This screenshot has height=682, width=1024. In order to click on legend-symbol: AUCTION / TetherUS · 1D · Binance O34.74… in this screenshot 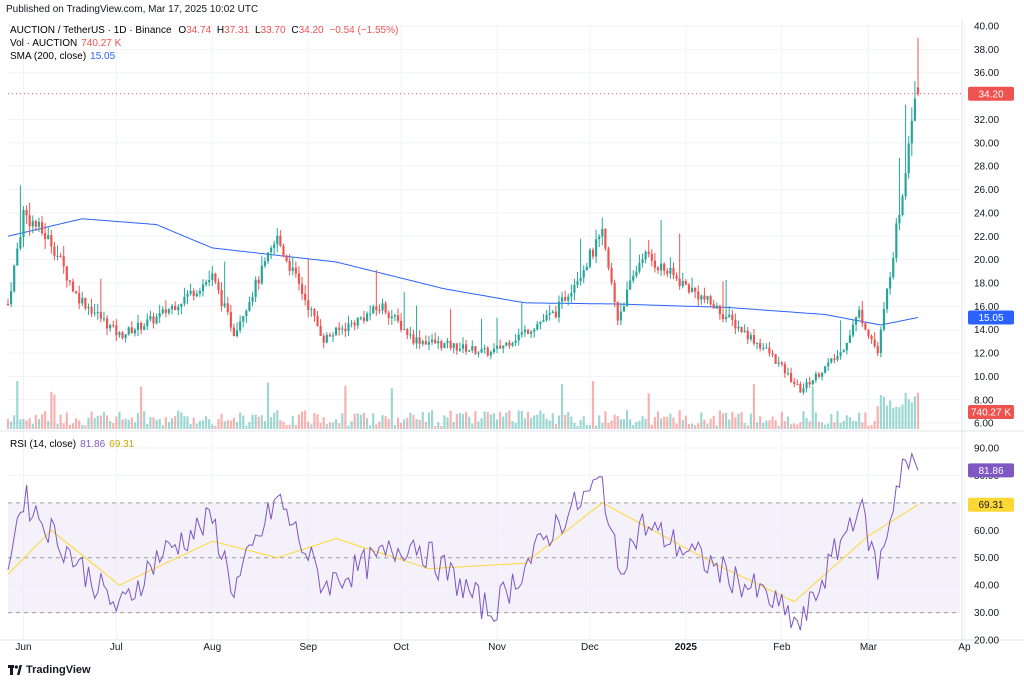, I will do `click(204, 30)`.